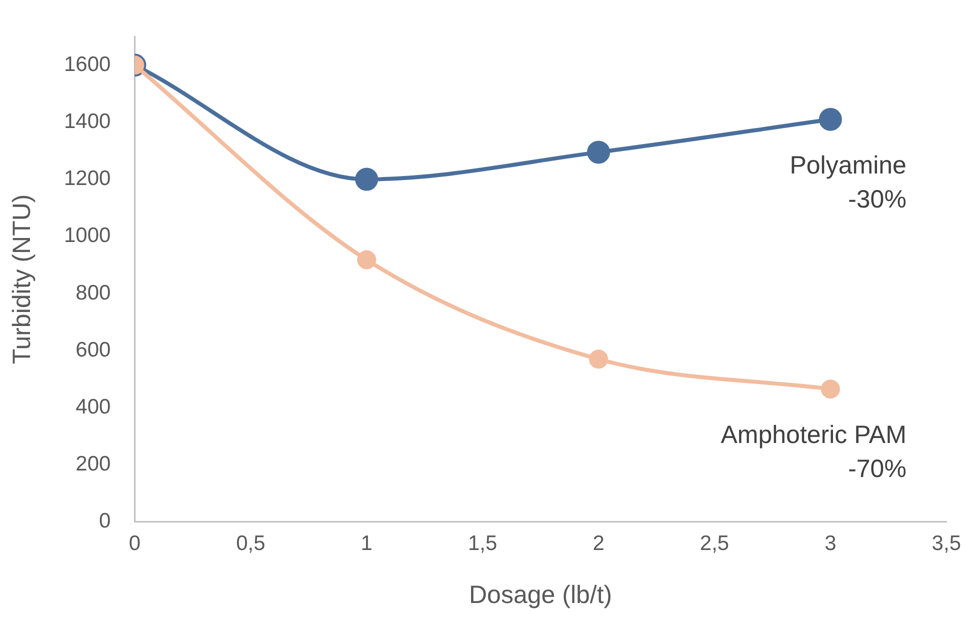  Describe the element at coordinates (598, 544) in the screenshot. I see `x-tick-label: 2` at that location.